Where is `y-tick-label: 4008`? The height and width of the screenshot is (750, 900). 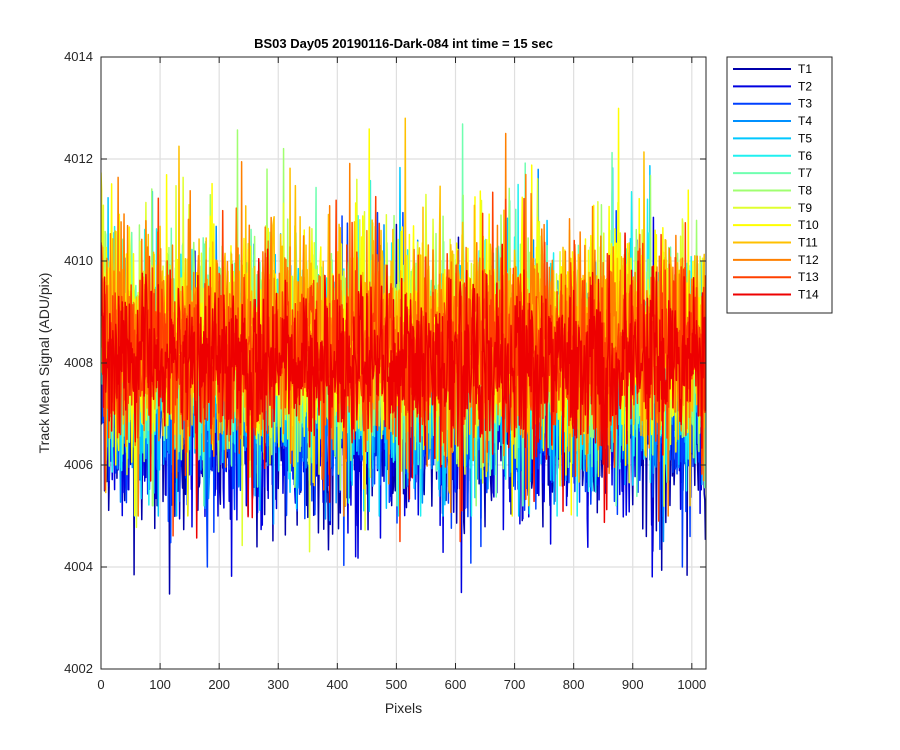
y-tick-label: 4008 is located at coordinates (78, 362).